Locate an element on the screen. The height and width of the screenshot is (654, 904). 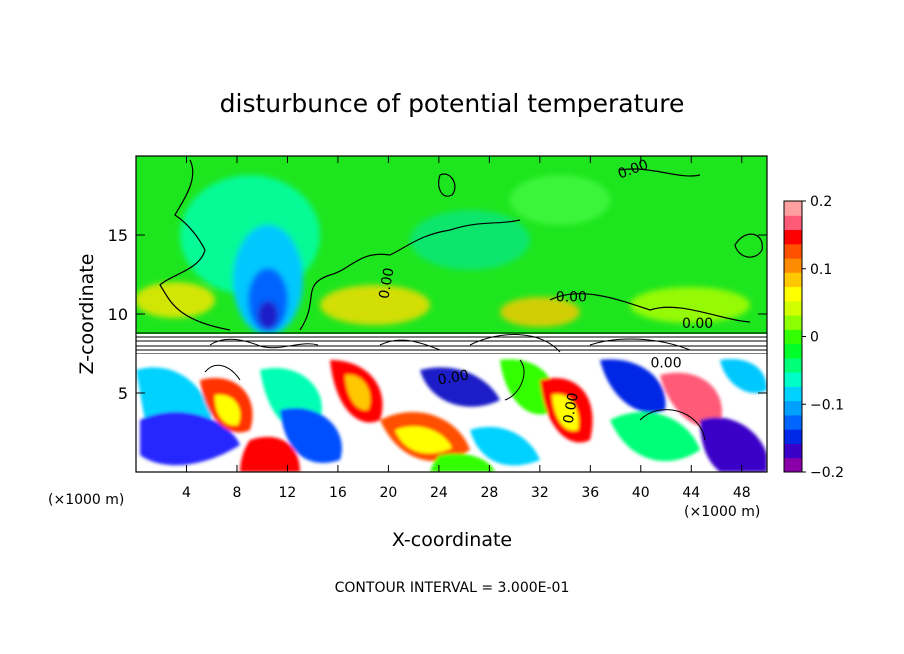
x-tick-label: 28 is located at coordinates (489, 493).